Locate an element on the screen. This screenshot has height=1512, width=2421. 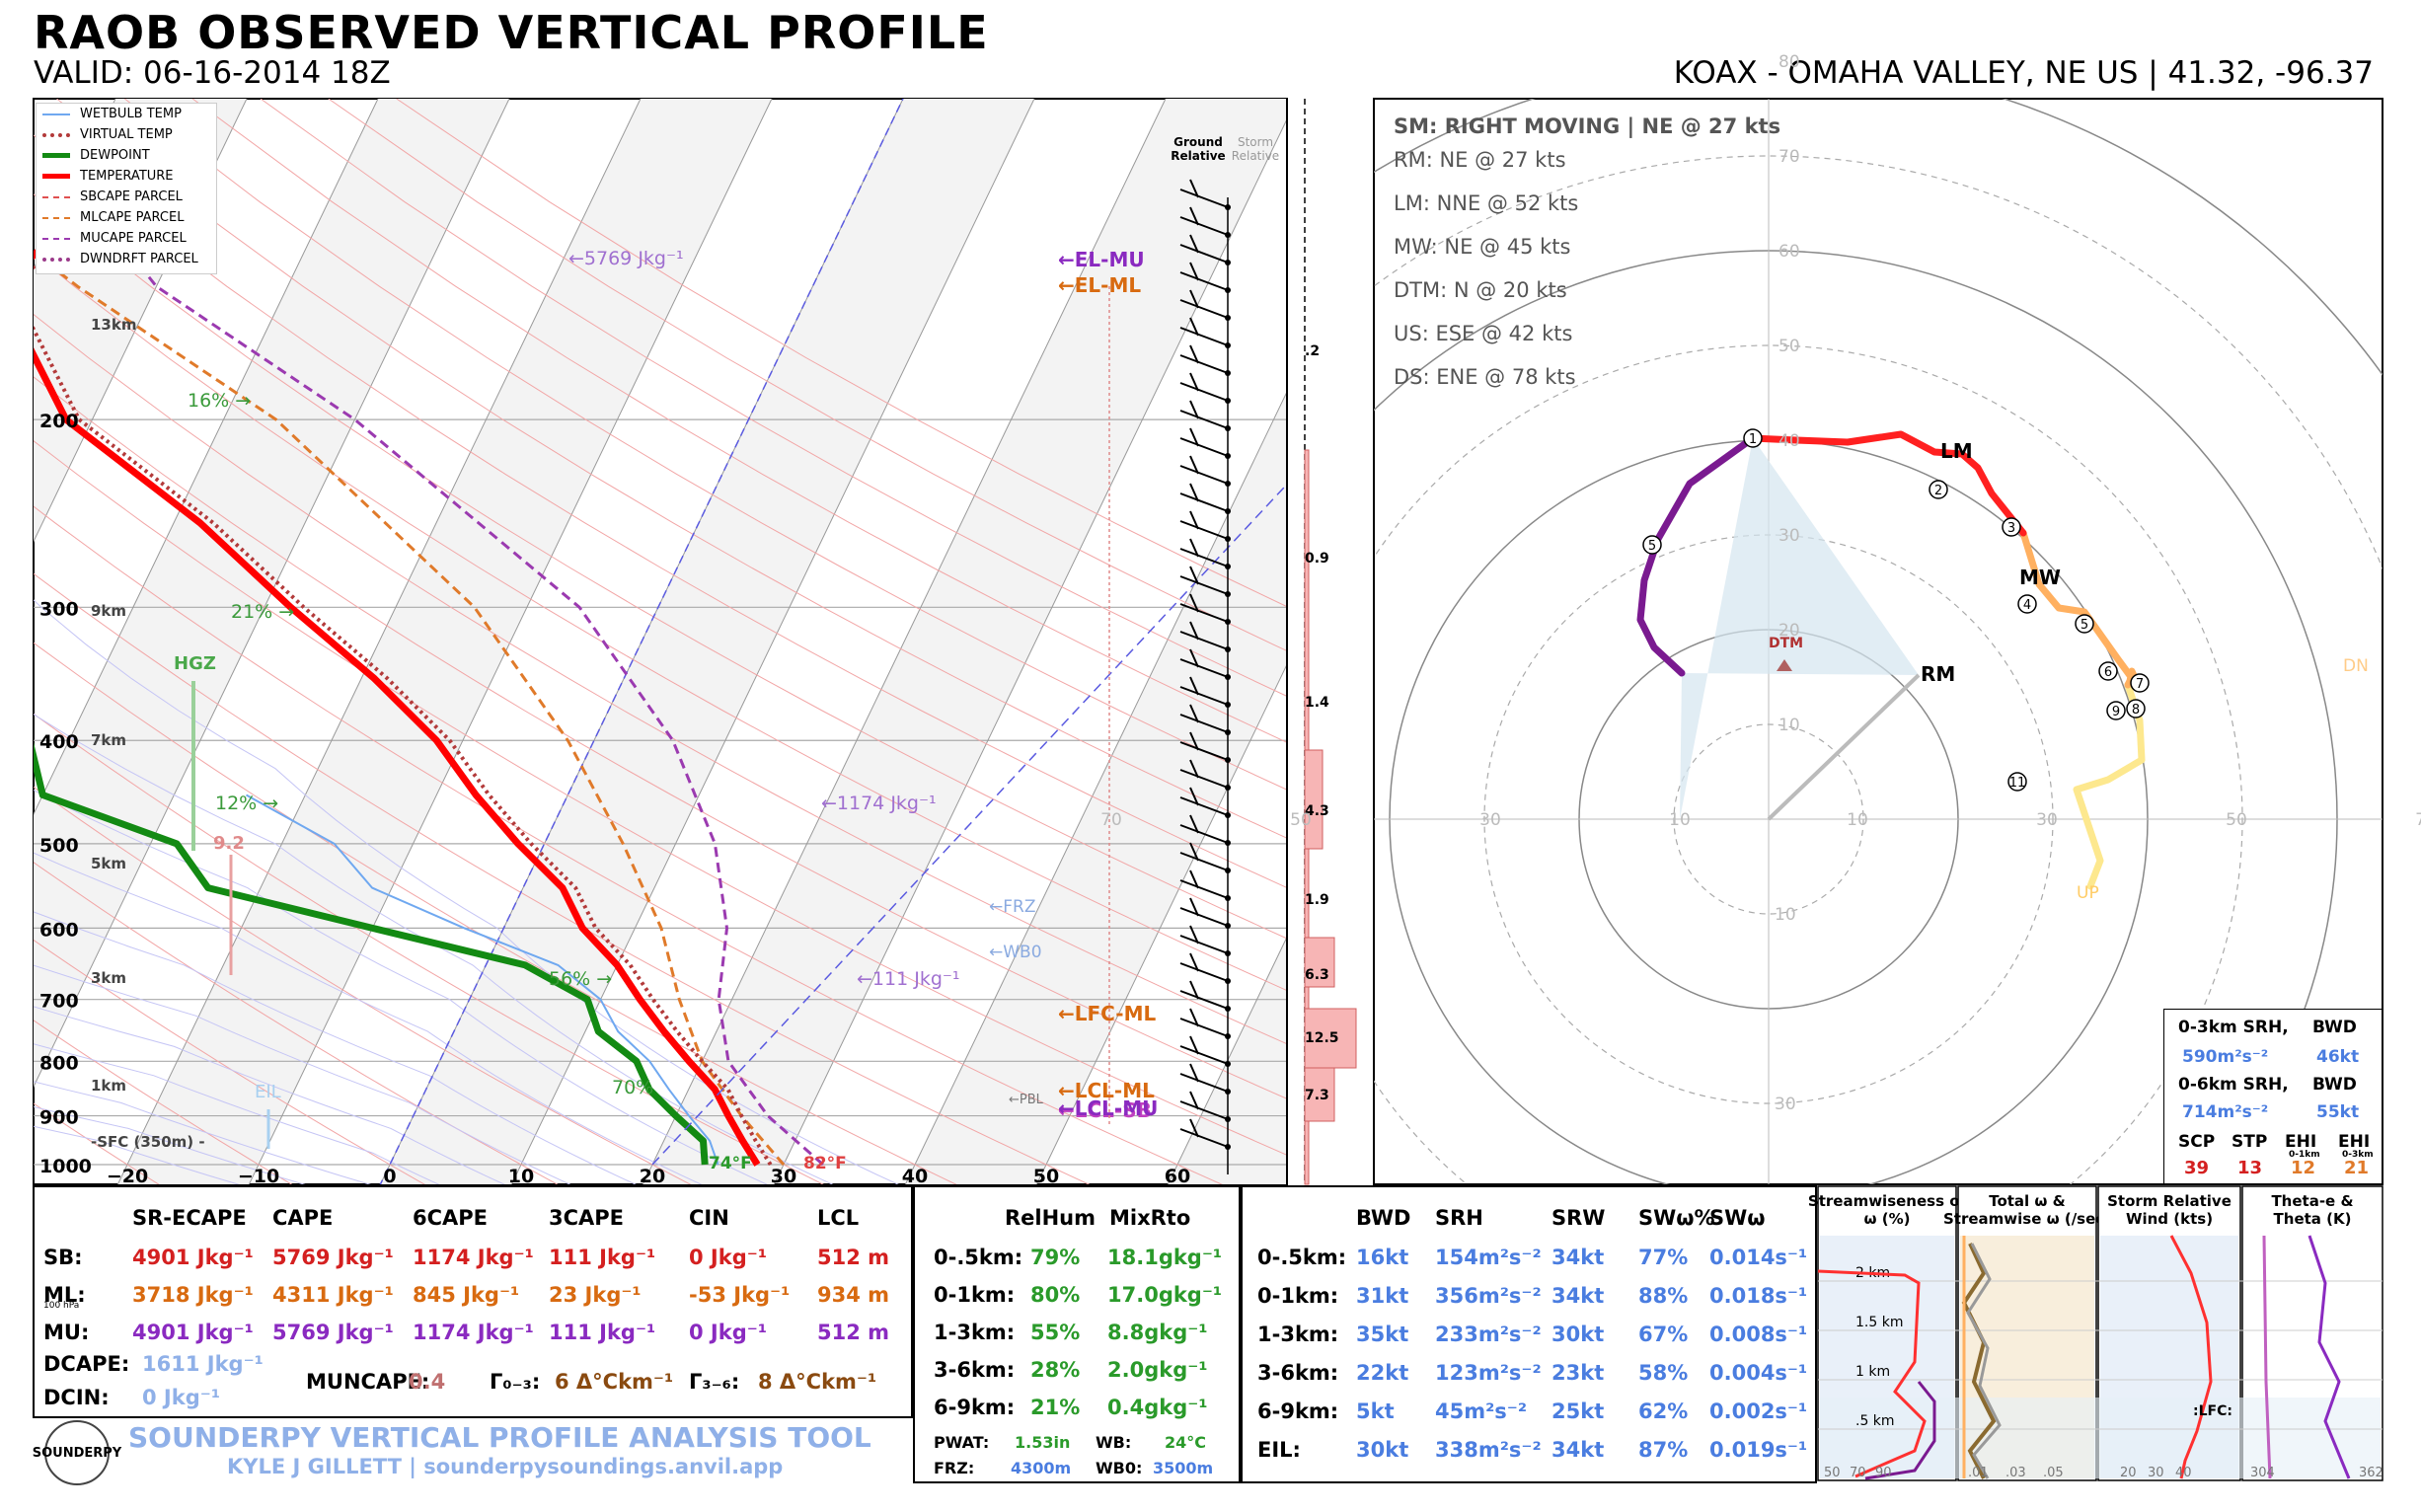
thermo-header: CAPE is located at coordinates (303, 1218).